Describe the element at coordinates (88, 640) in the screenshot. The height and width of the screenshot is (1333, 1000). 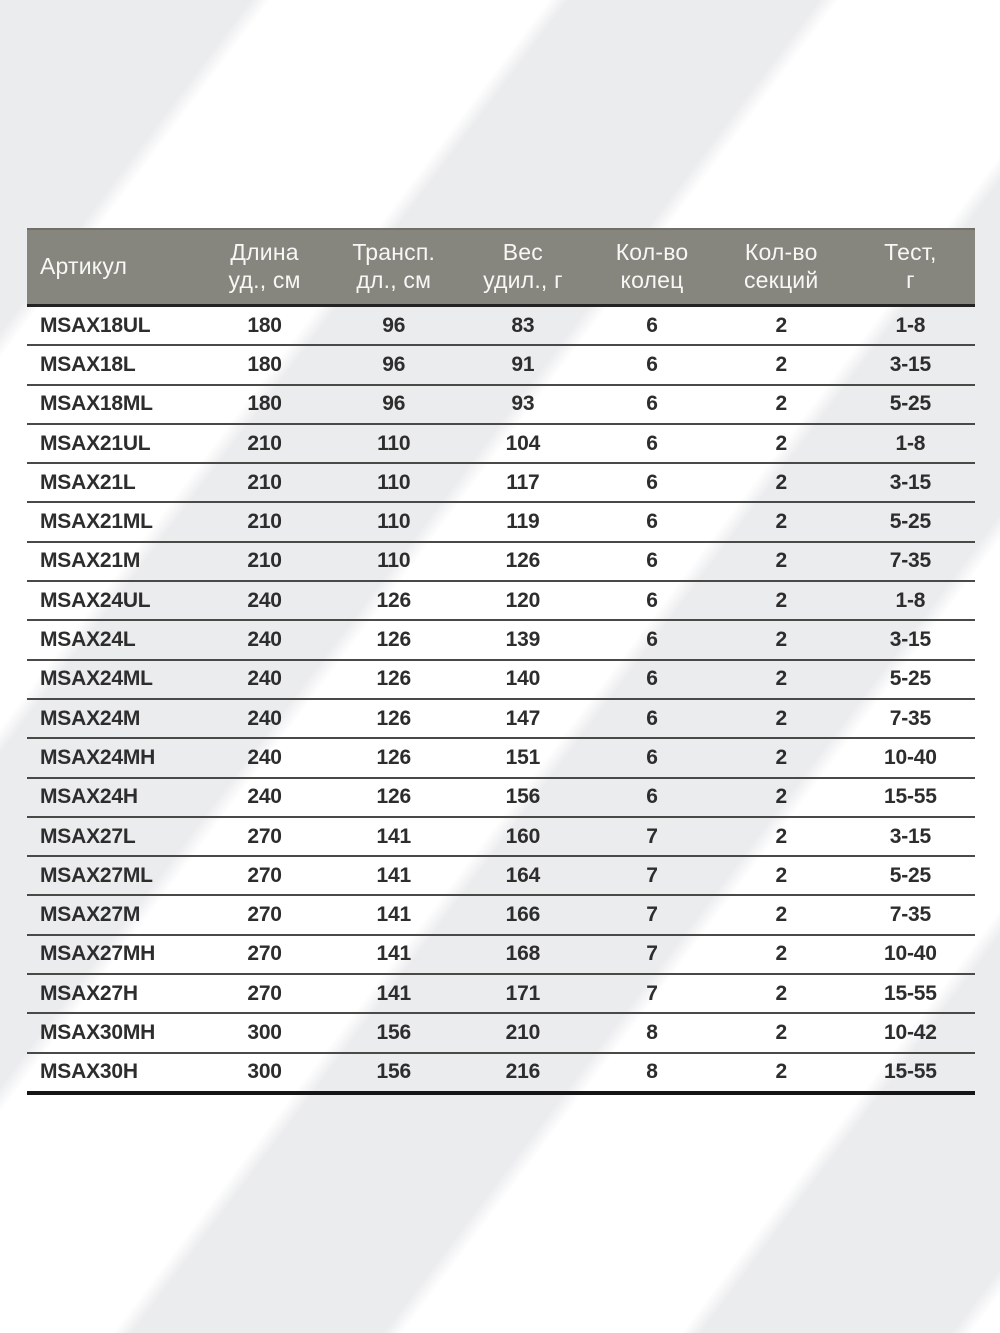
I see `article-cell: MSAX24L` at that location.